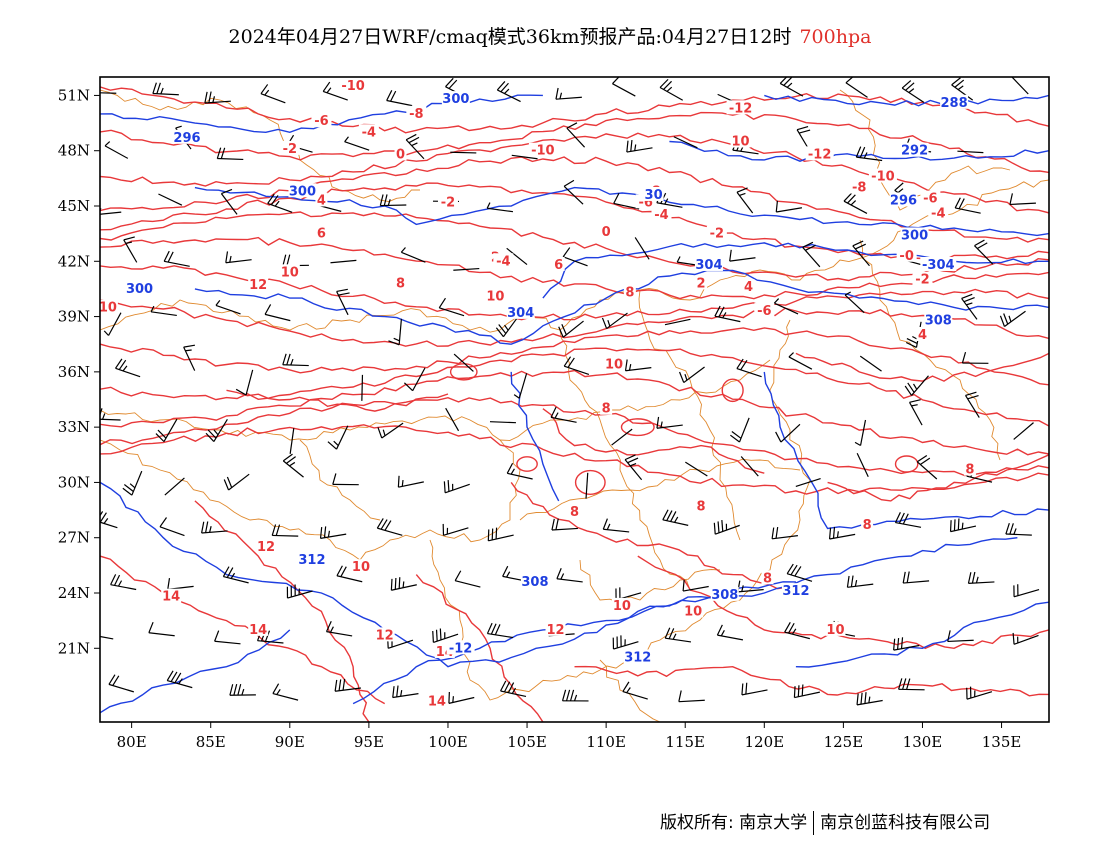 Image resolution: width=1100 pixels, height=850 pixels. What do you see at coordinates (867, 525) in the screenshot?
I see `temperature-label: 8` at bounding box center [867, 525].